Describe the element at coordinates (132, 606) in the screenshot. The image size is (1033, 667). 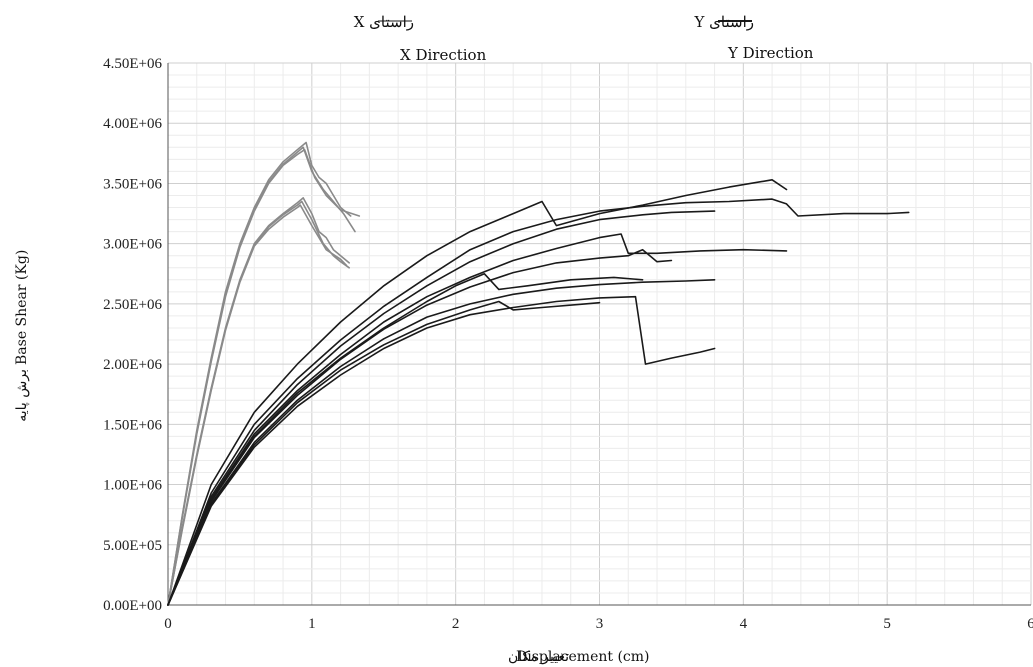
I see `y-tick-label: 0.00E+00` at that location.